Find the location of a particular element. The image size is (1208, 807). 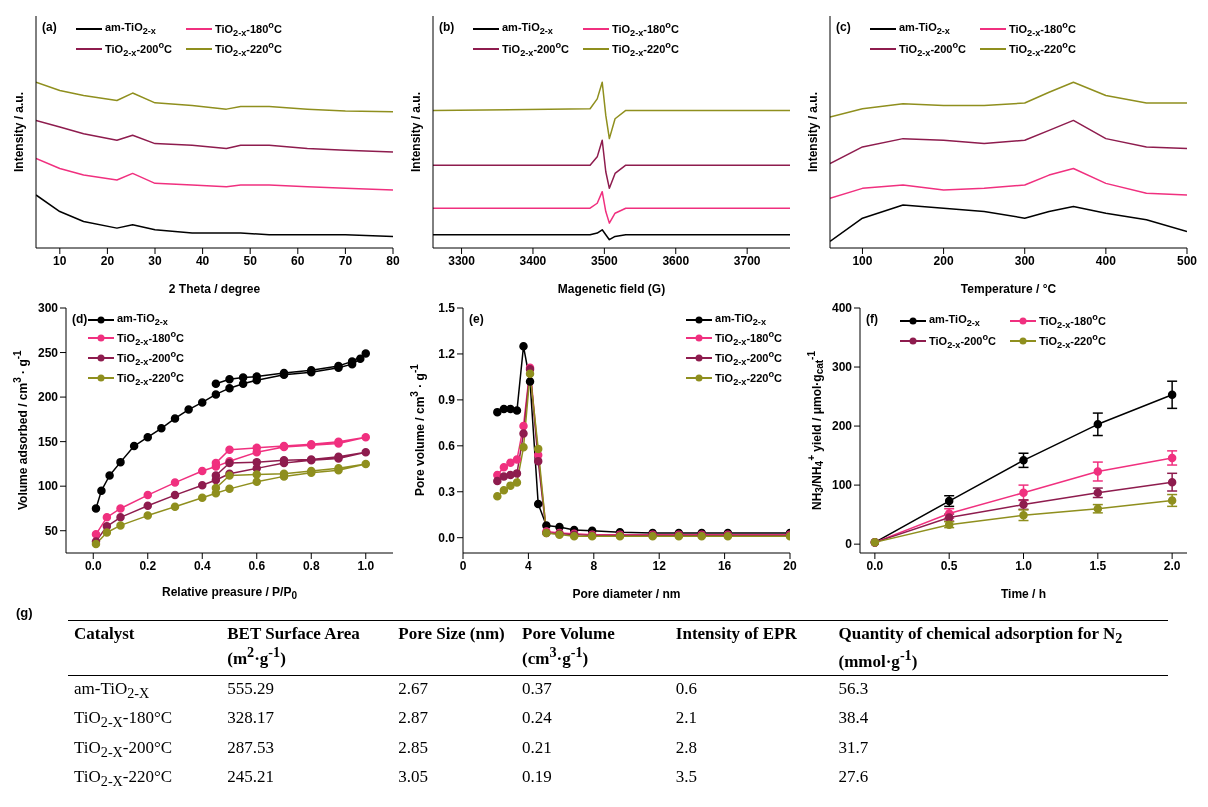

x-tick-label: 0.2 is located at coordinates (148, 565).